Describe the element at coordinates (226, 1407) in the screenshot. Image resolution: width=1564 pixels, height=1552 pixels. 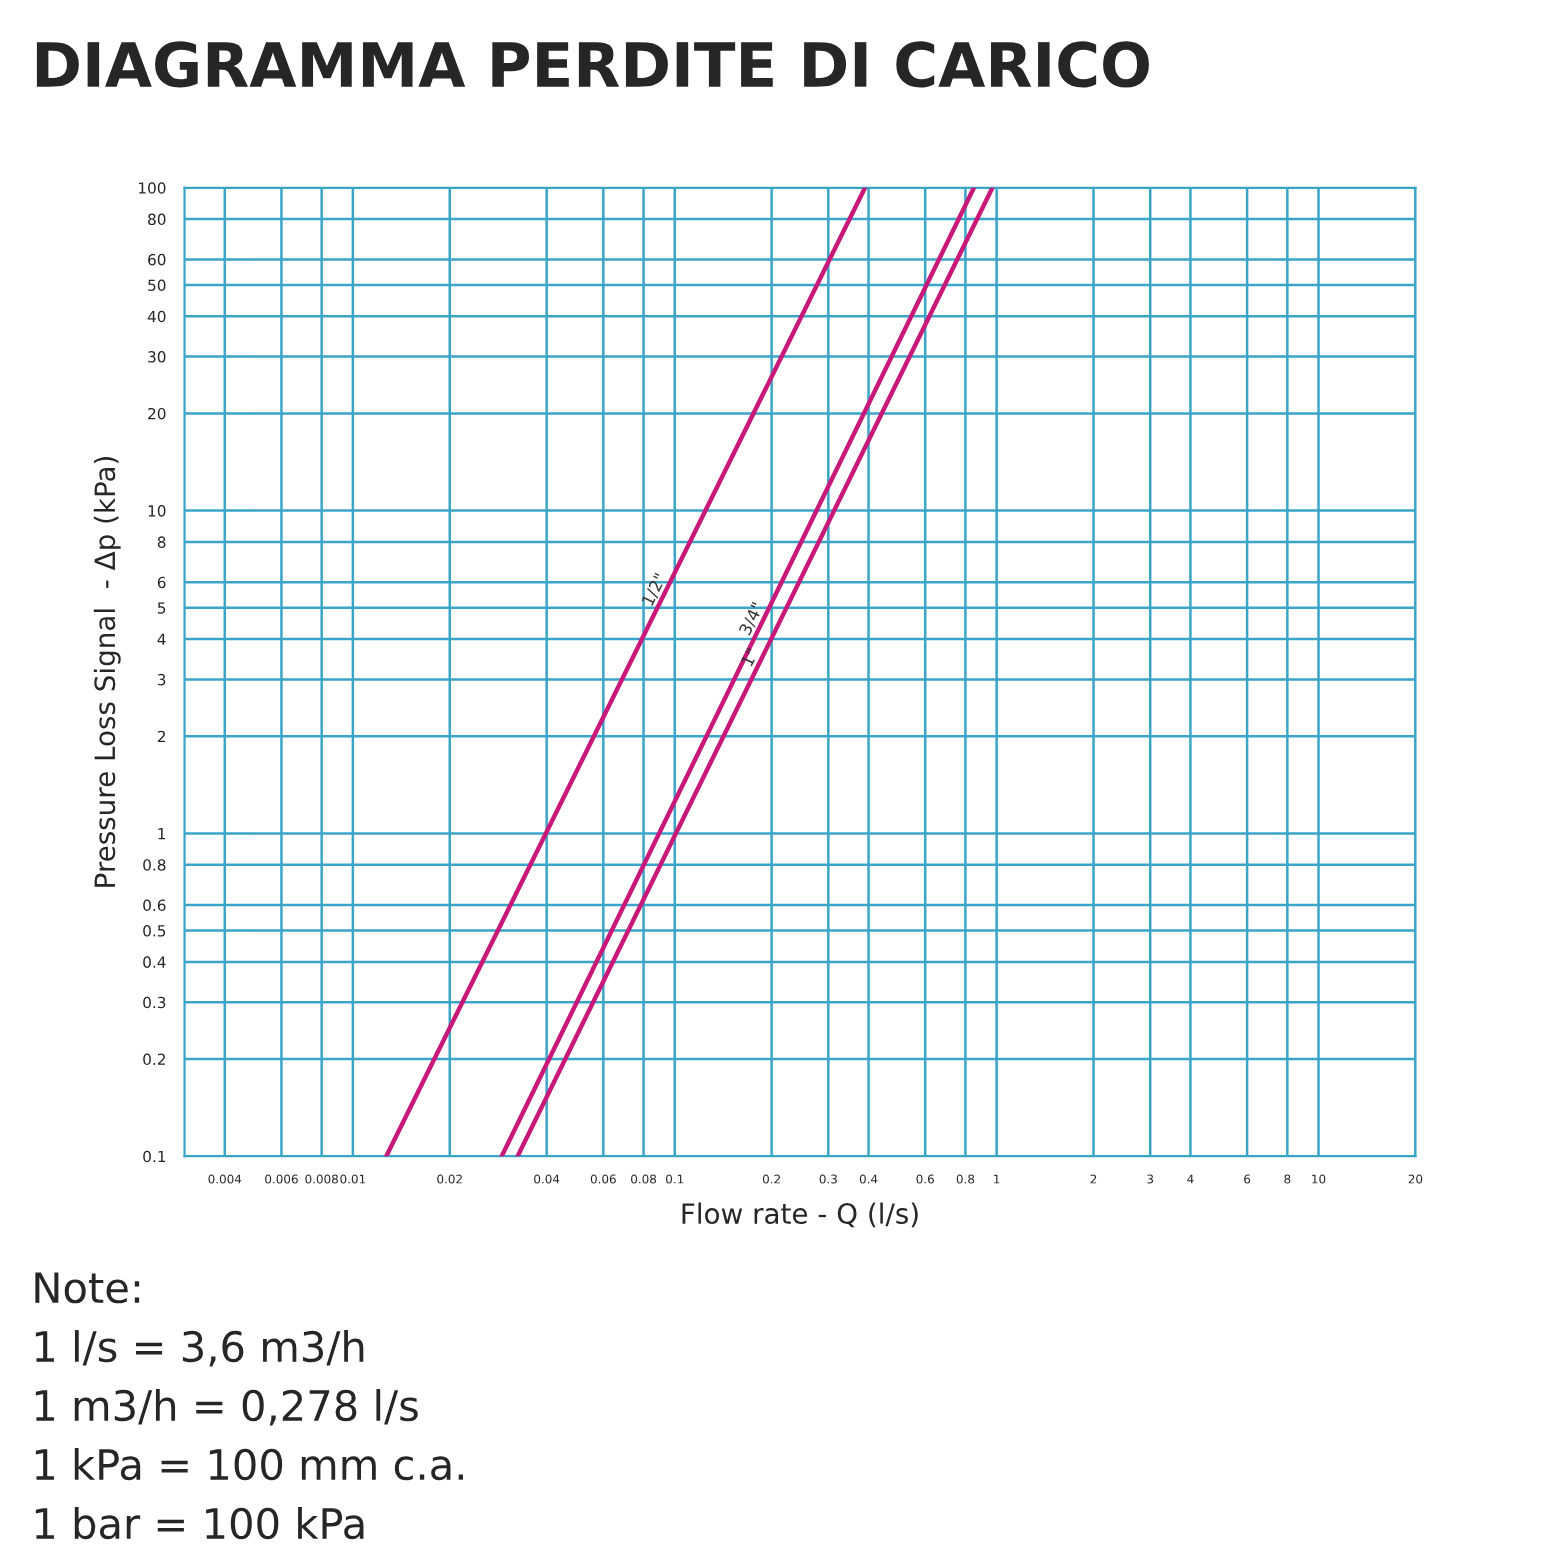
I see `text: 1 m3/h = 0,278 l/s` at that location.